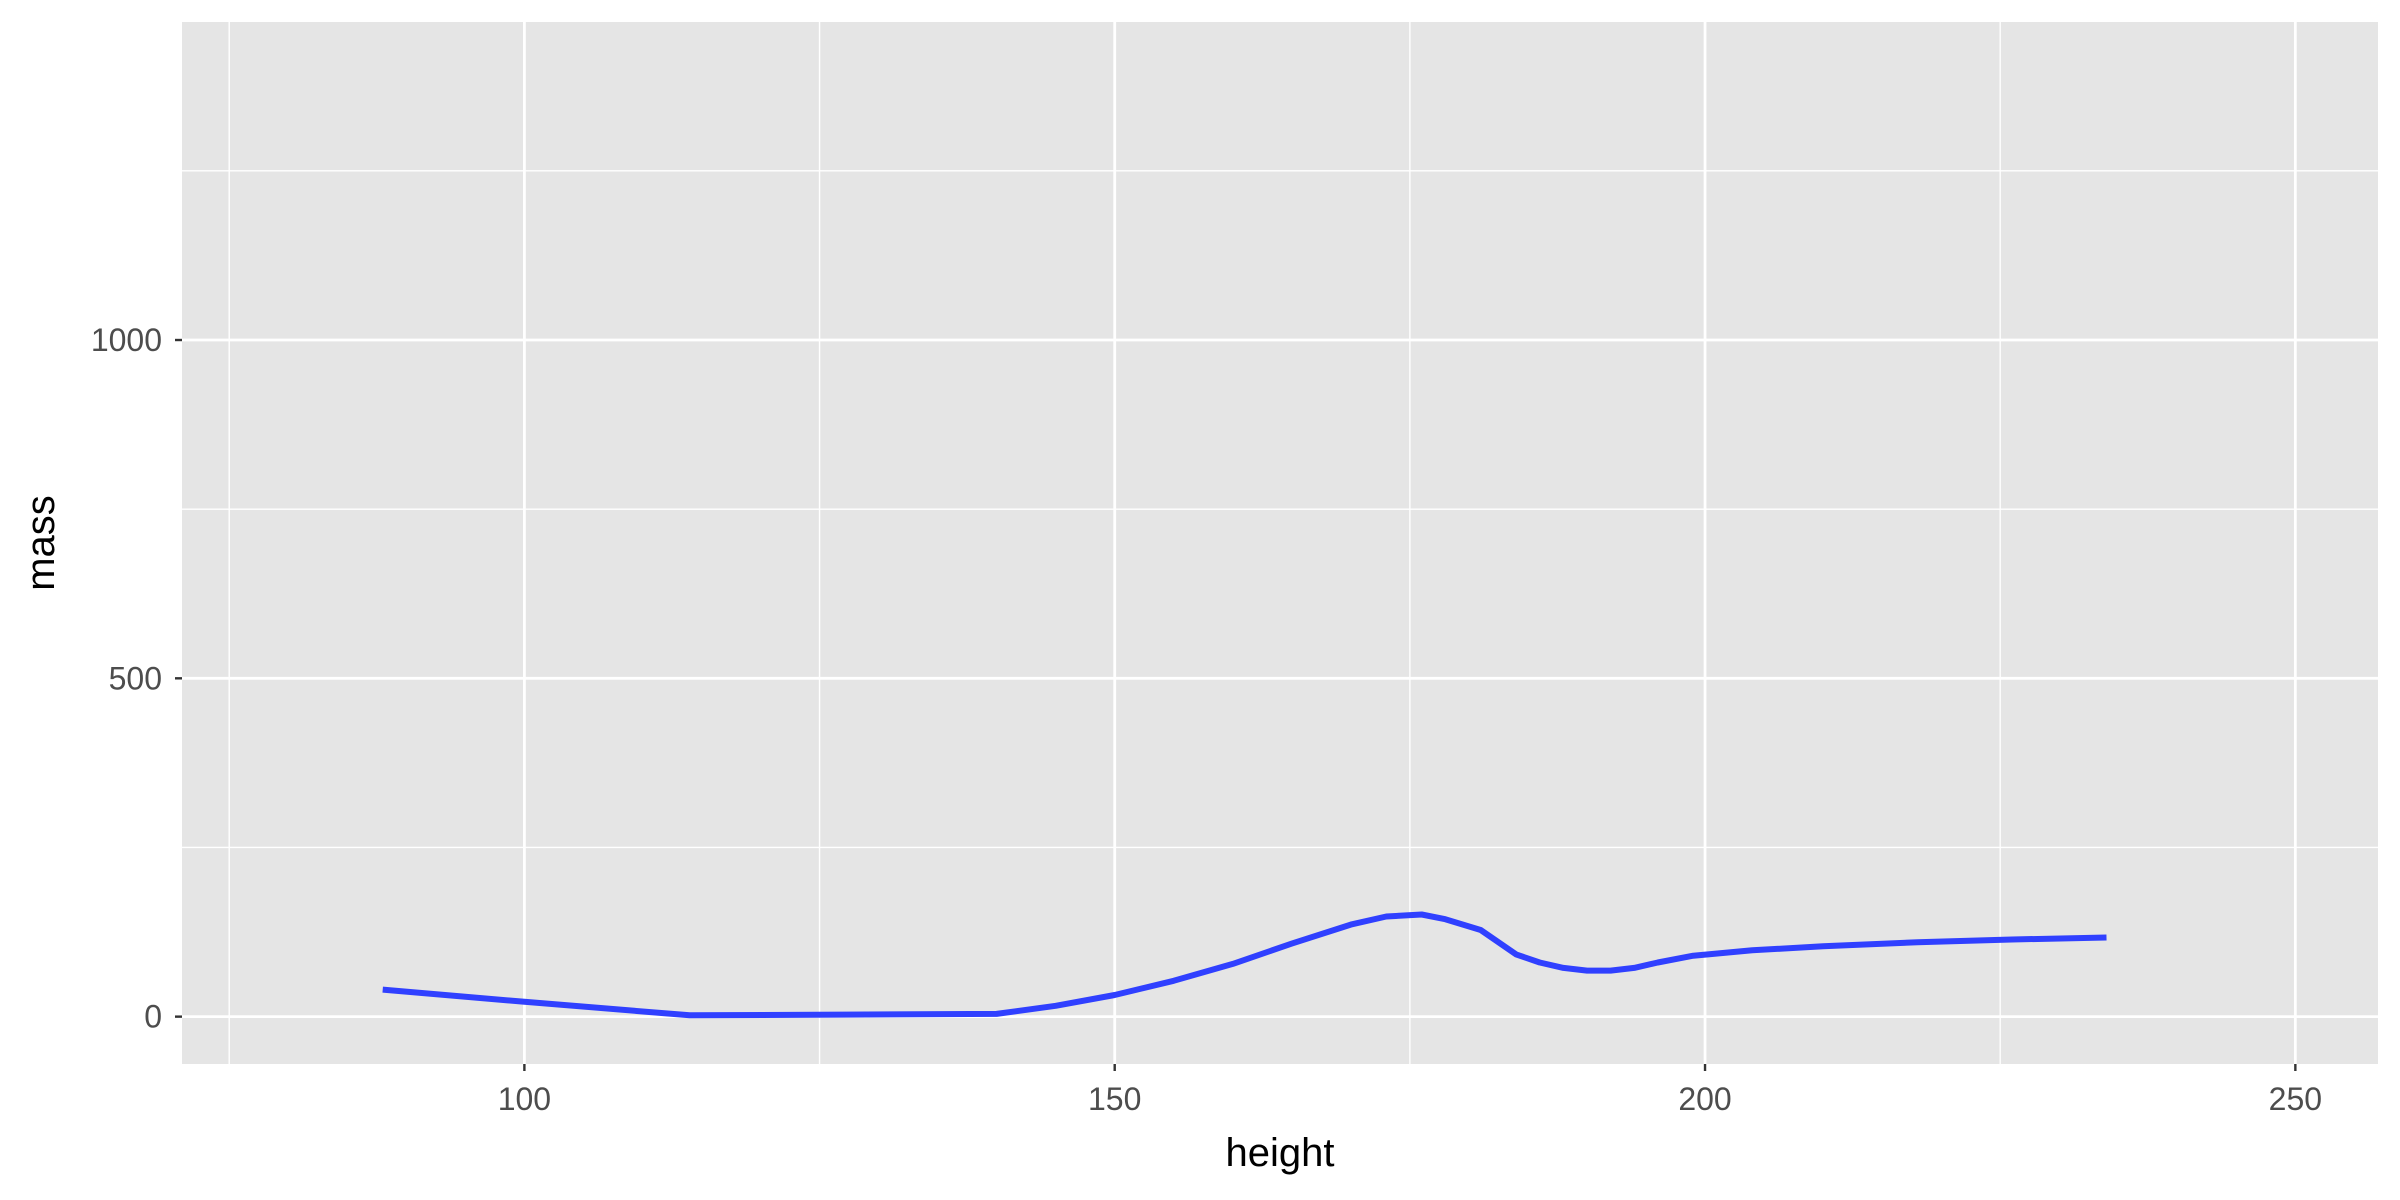 This screenshot has height=1200, width=2400. Describe the element at coordinates (1410, 1090) in the screenshot. I see `x-axis: 100 150 200 250` at that location.